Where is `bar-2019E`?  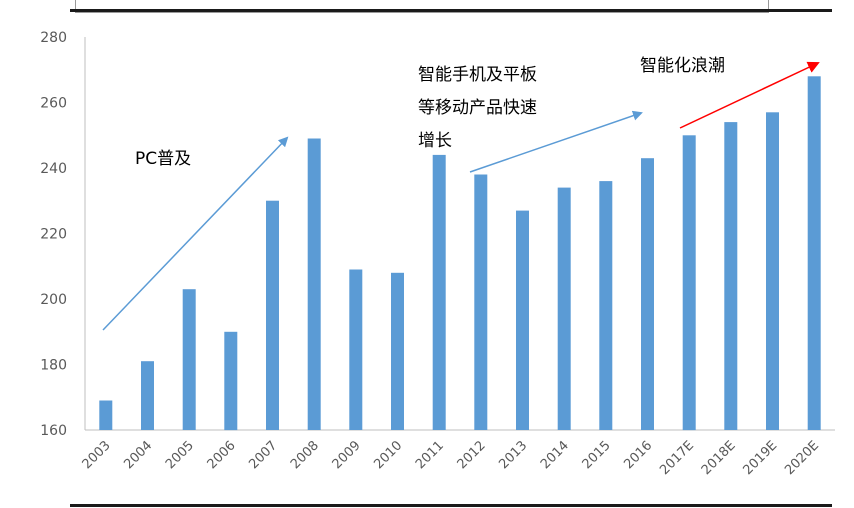 bar-2019E is located at coordinates (772, 271).